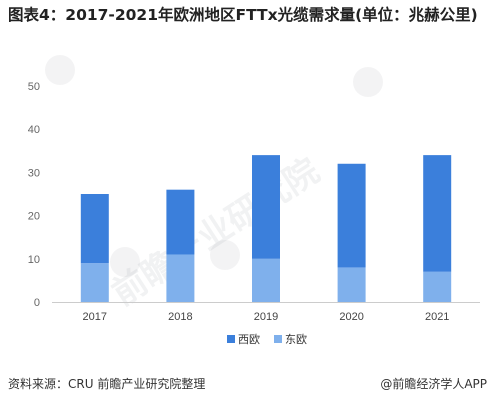 The image size is (495, 403). Describe the element at coordinates (267, 339) in the screenshot. I see `legend: 西欧 东欧` at that location.